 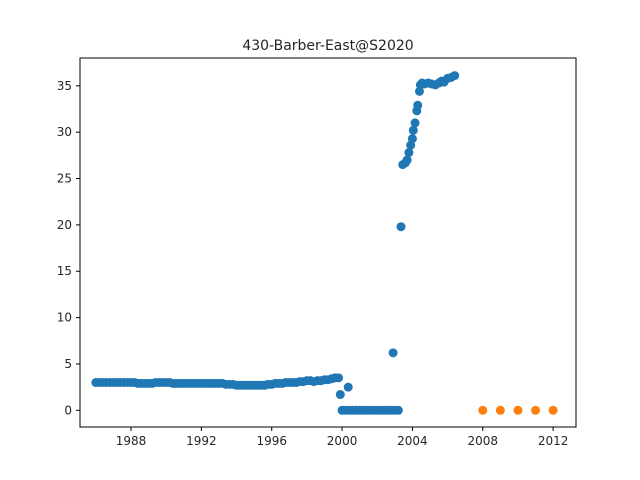 I want to click on y-tick-label: 35, so click(x=64, y=86).